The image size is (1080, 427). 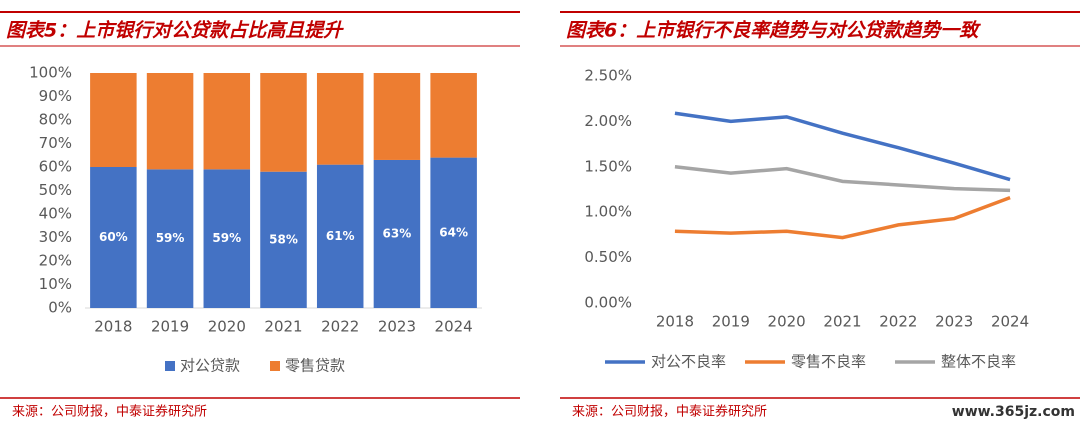 I want to click on data-label: 60%, so click(x=113, y=237).